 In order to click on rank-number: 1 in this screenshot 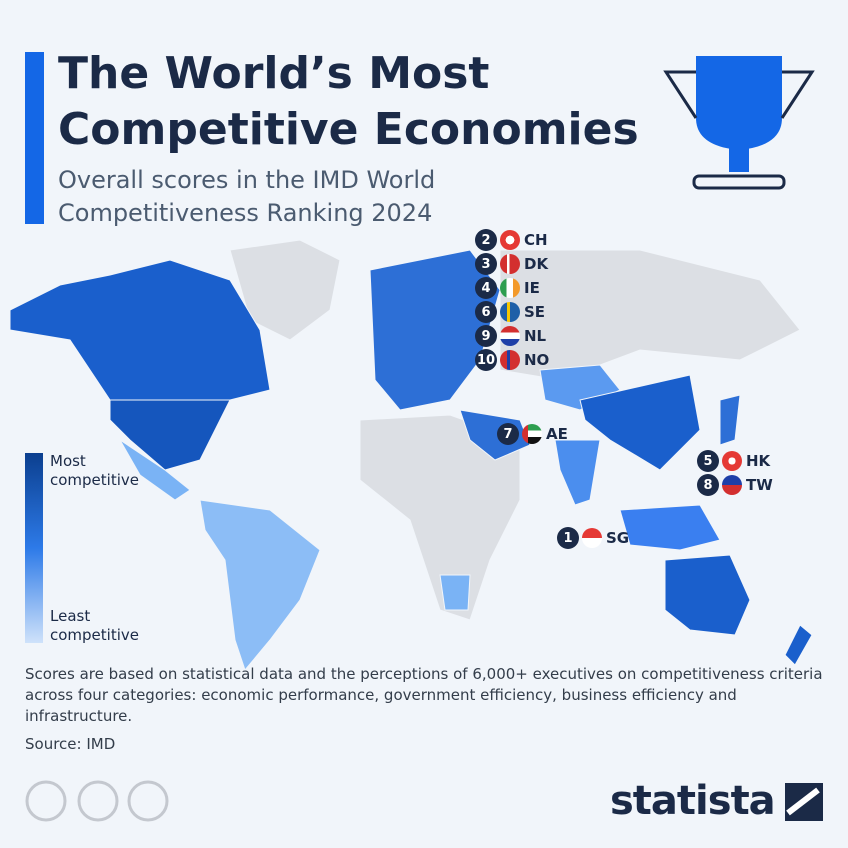, I will do `click(568, 538)`.